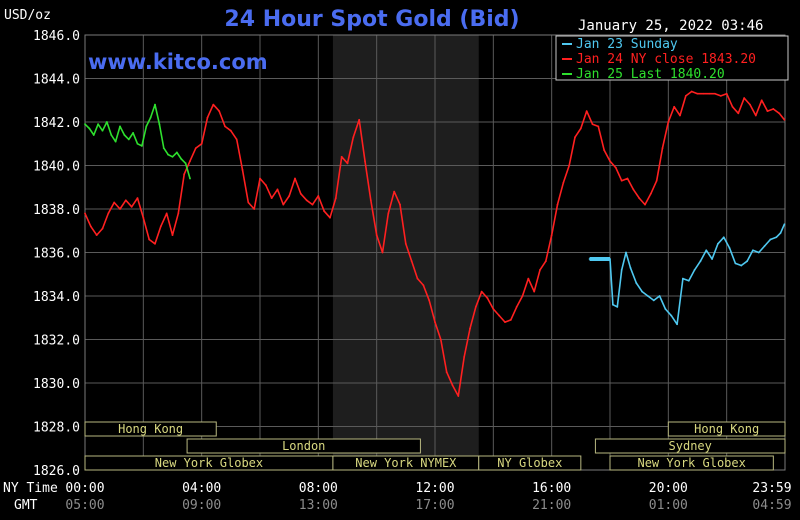  What do you see at coordinates (650, 74) in the screenshot?
I see `legend-item-last: Jan 25 Last 1840.20` at bounding box center [650, 74].